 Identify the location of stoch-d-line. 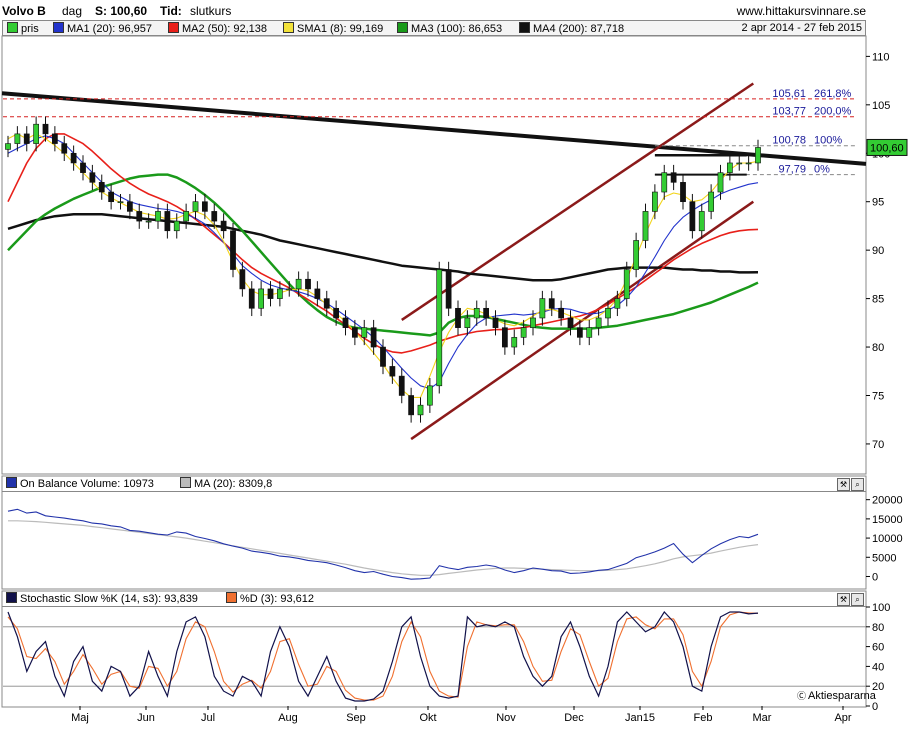
(383, 656).